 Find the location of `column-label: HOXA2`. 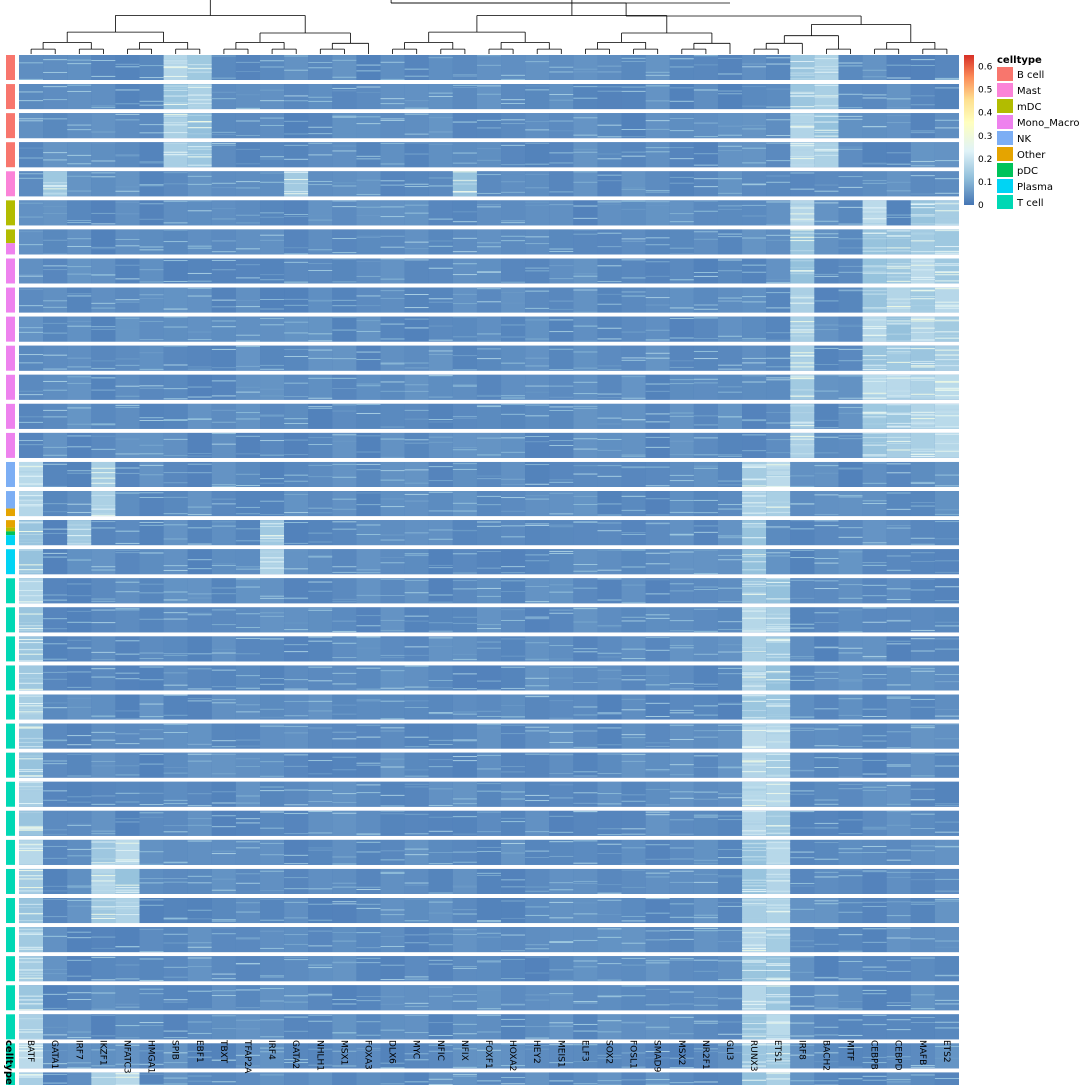

column-label: HOXA2 is located at coordinates (512, 1055).